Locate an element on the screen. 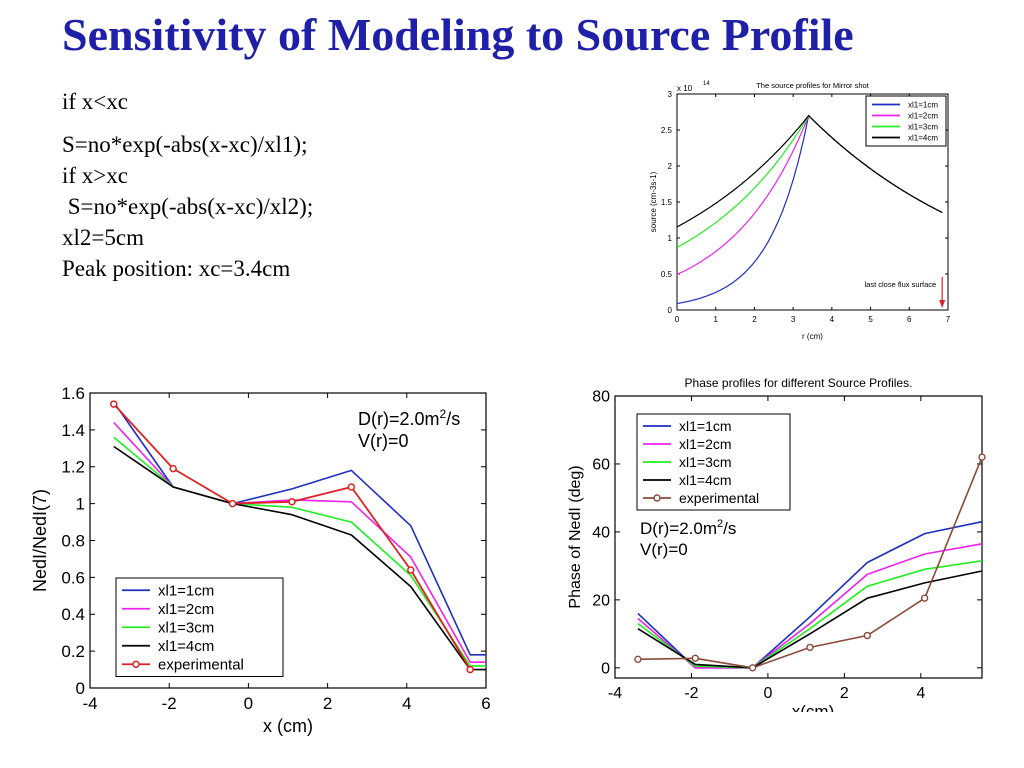 This screenshot has height=768, width=1024. x-tick-label: 3 is located at coordinates (793, 319).